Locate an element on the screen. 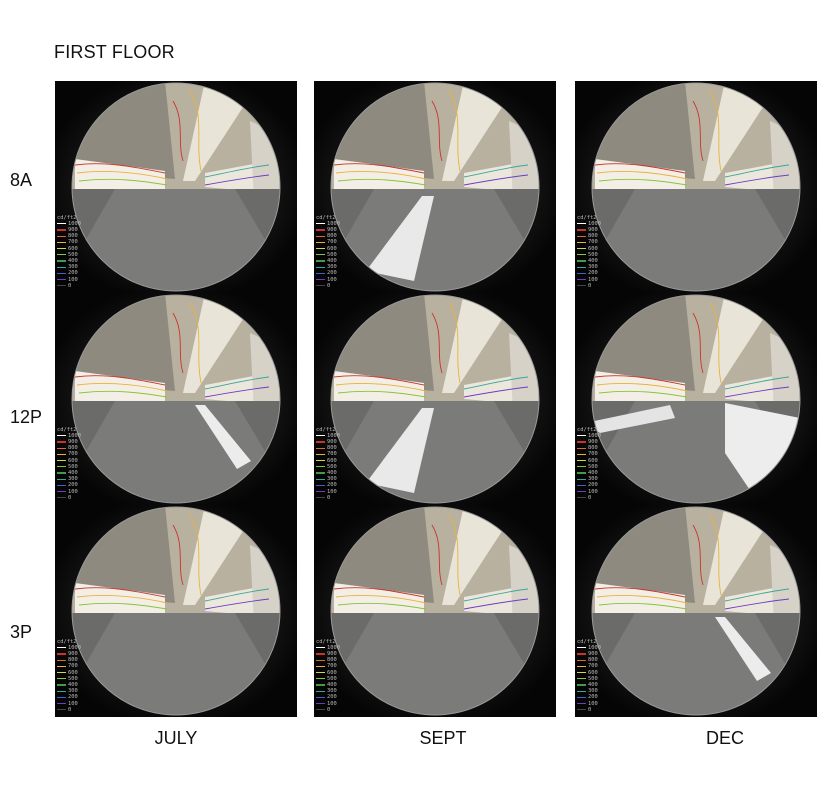 This screenshot has height=792, width=829. legend-entry: 600 is located at coordinates (328, 461).